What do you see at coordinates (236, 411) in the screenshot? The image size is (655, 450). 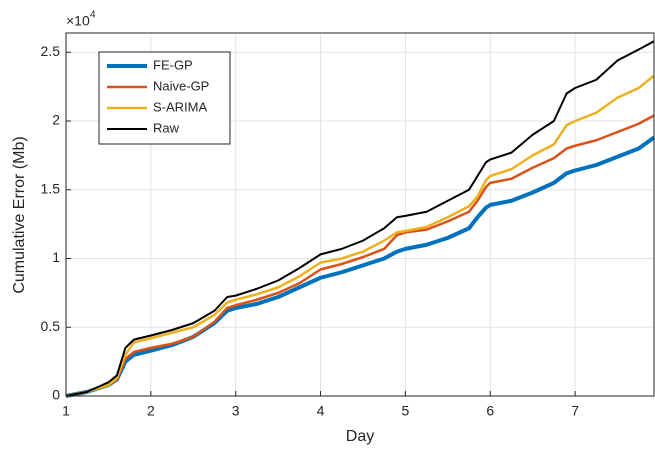 I see `x-tick-label: 3` at bounding box center [236, 411].